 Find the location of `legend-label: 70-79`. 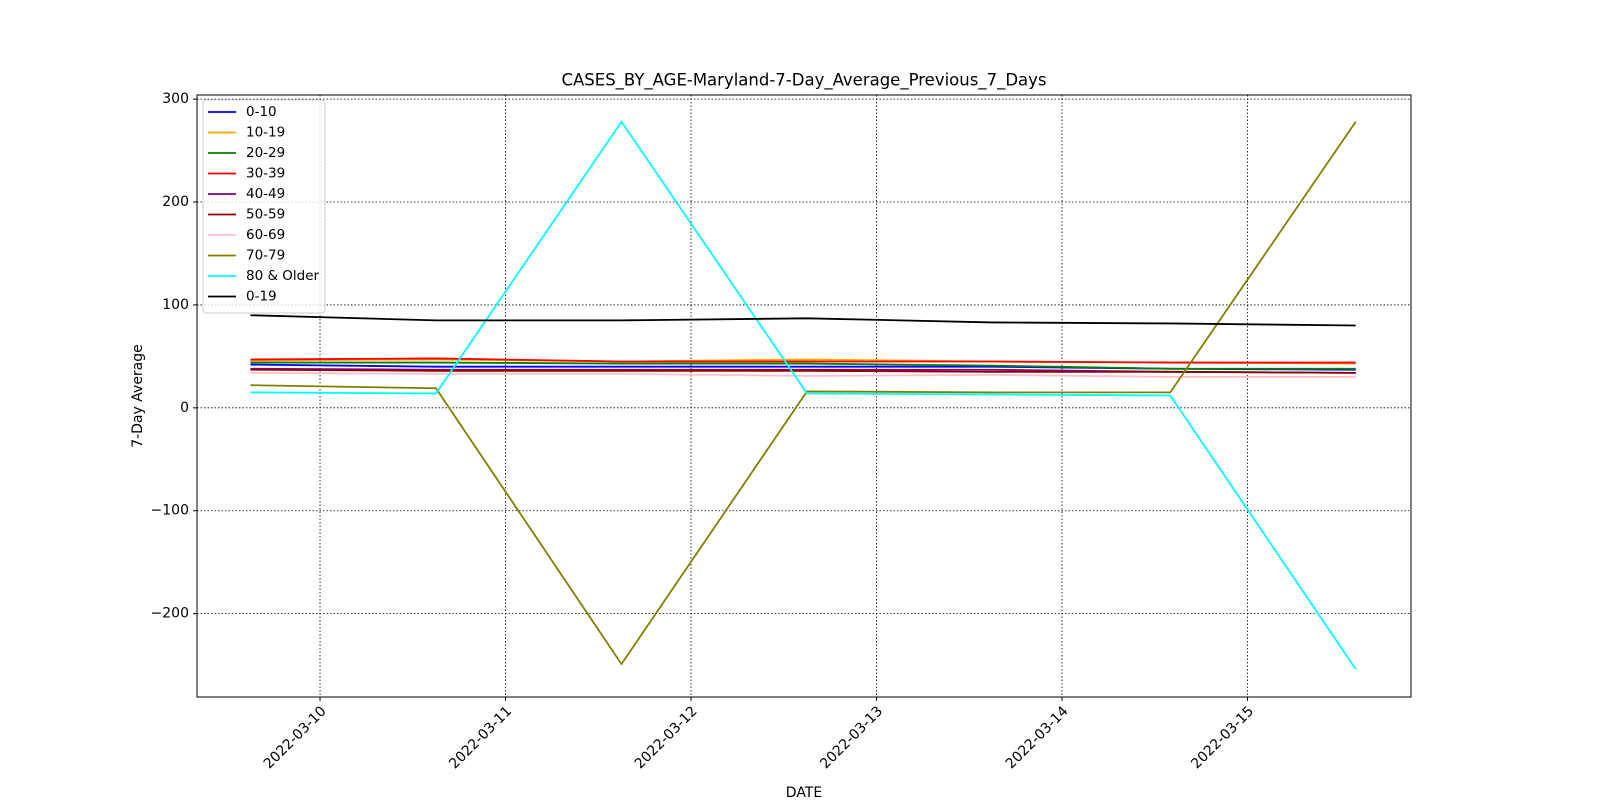

legend-label: 70-79 is located at coordinates (265, 256).